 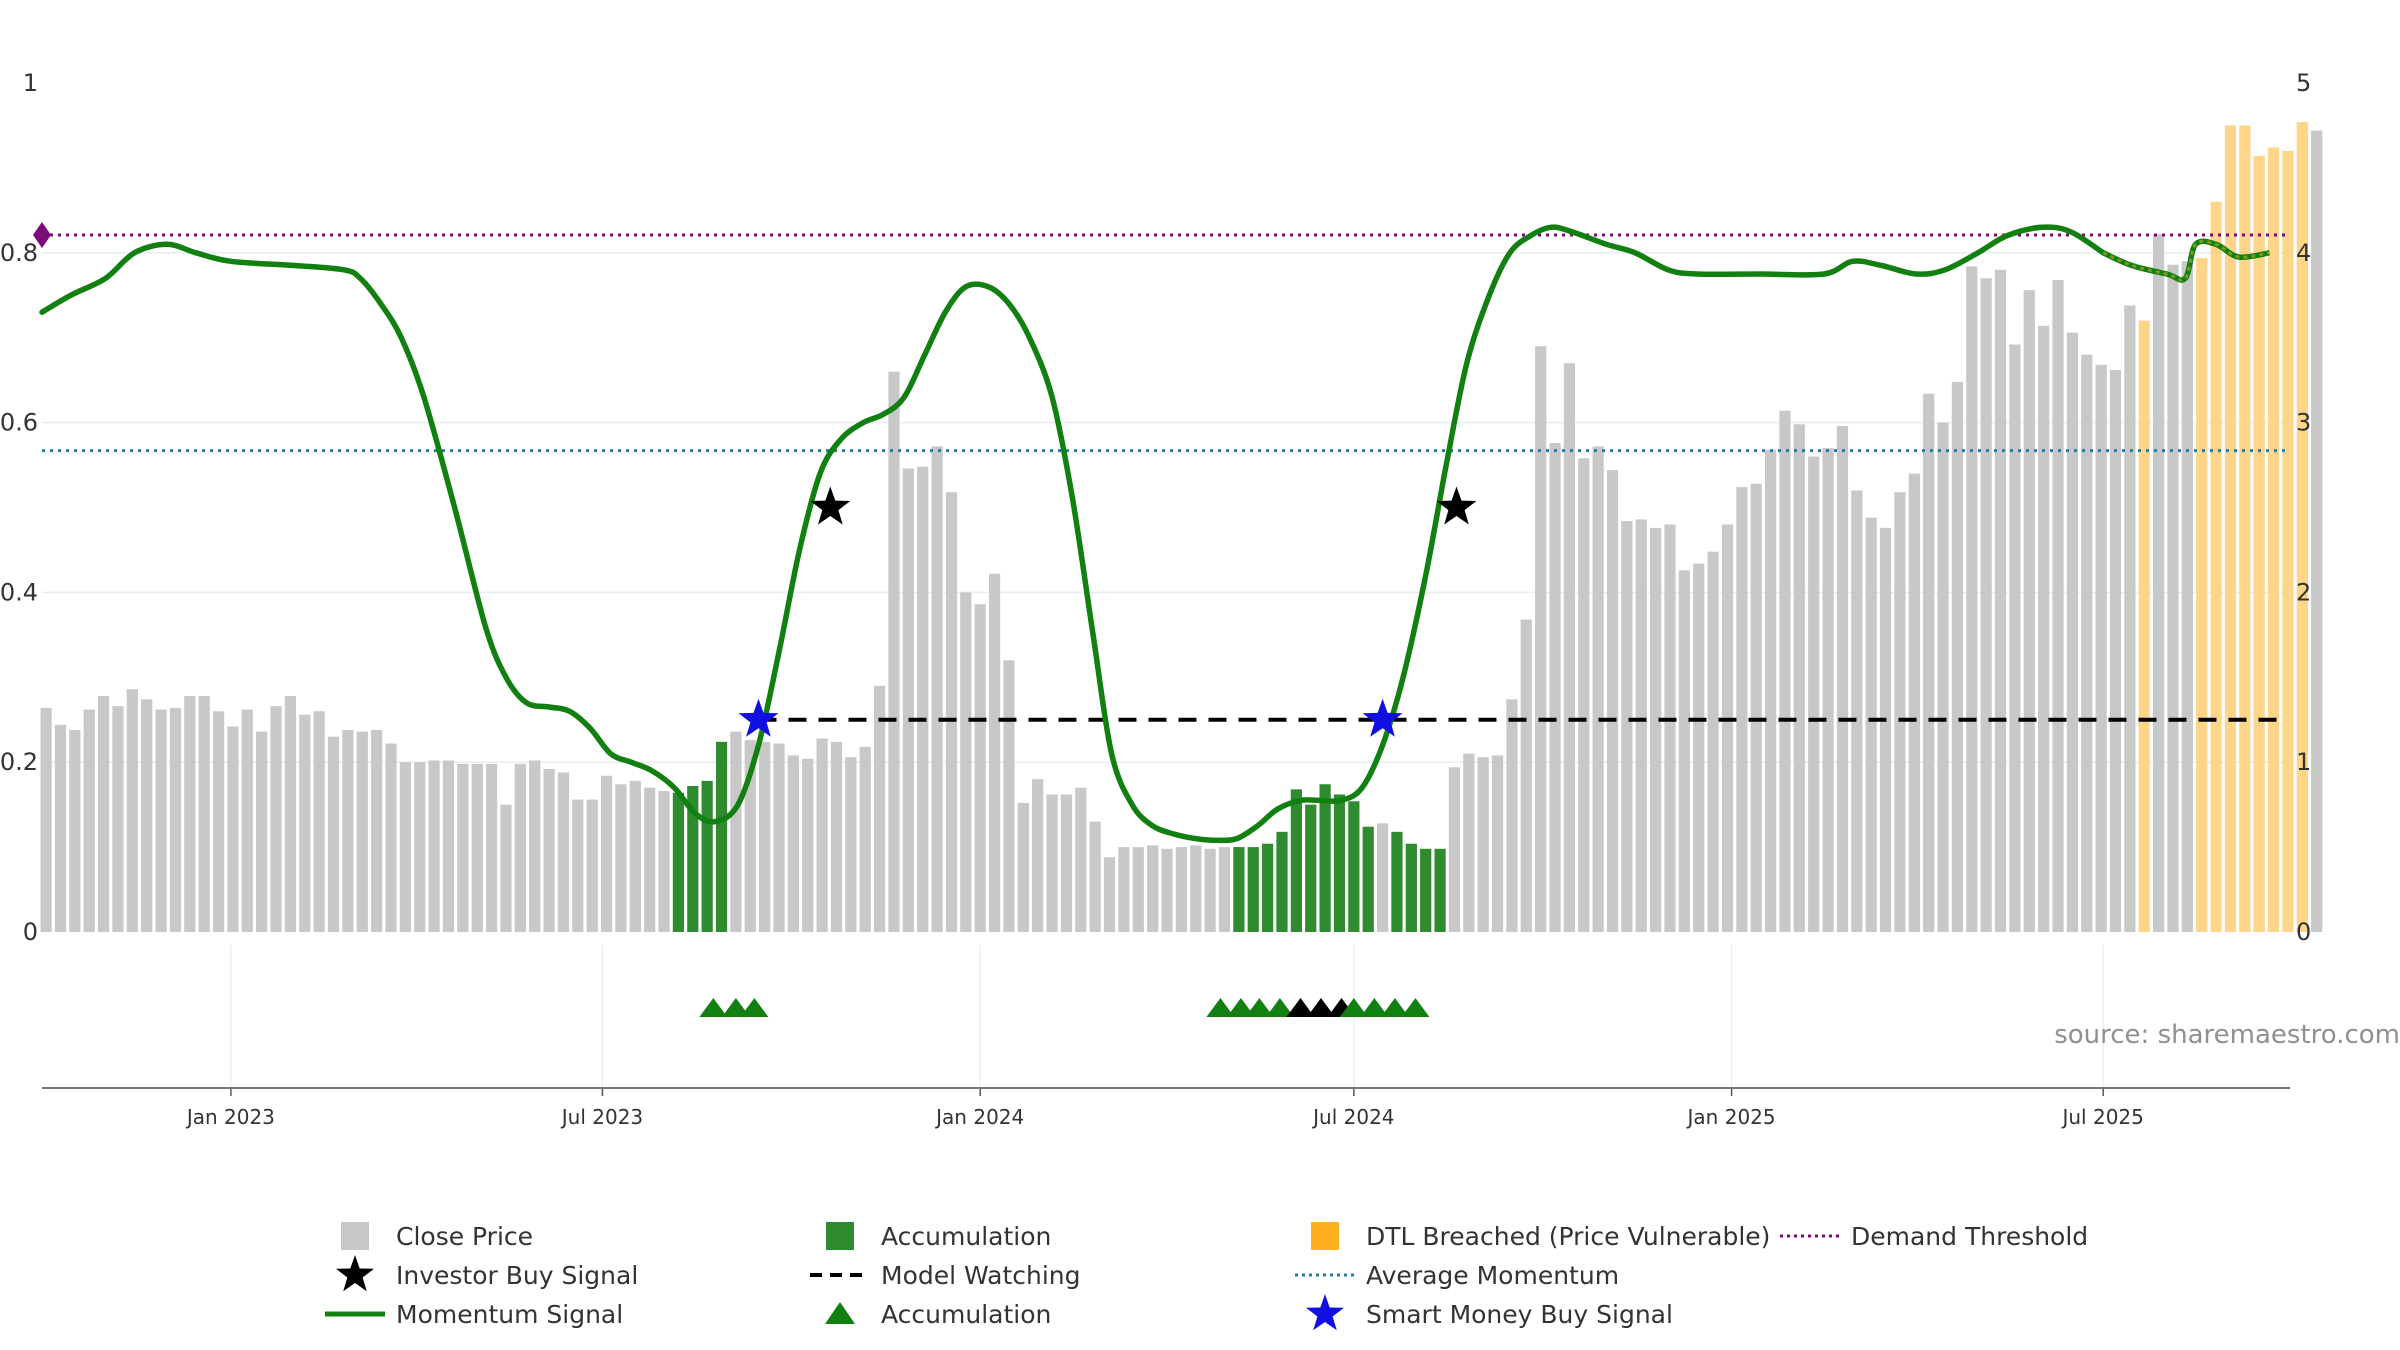 I want to click on legend-item: Smart Money Buy Signal, so click(x=1489, y=1312).